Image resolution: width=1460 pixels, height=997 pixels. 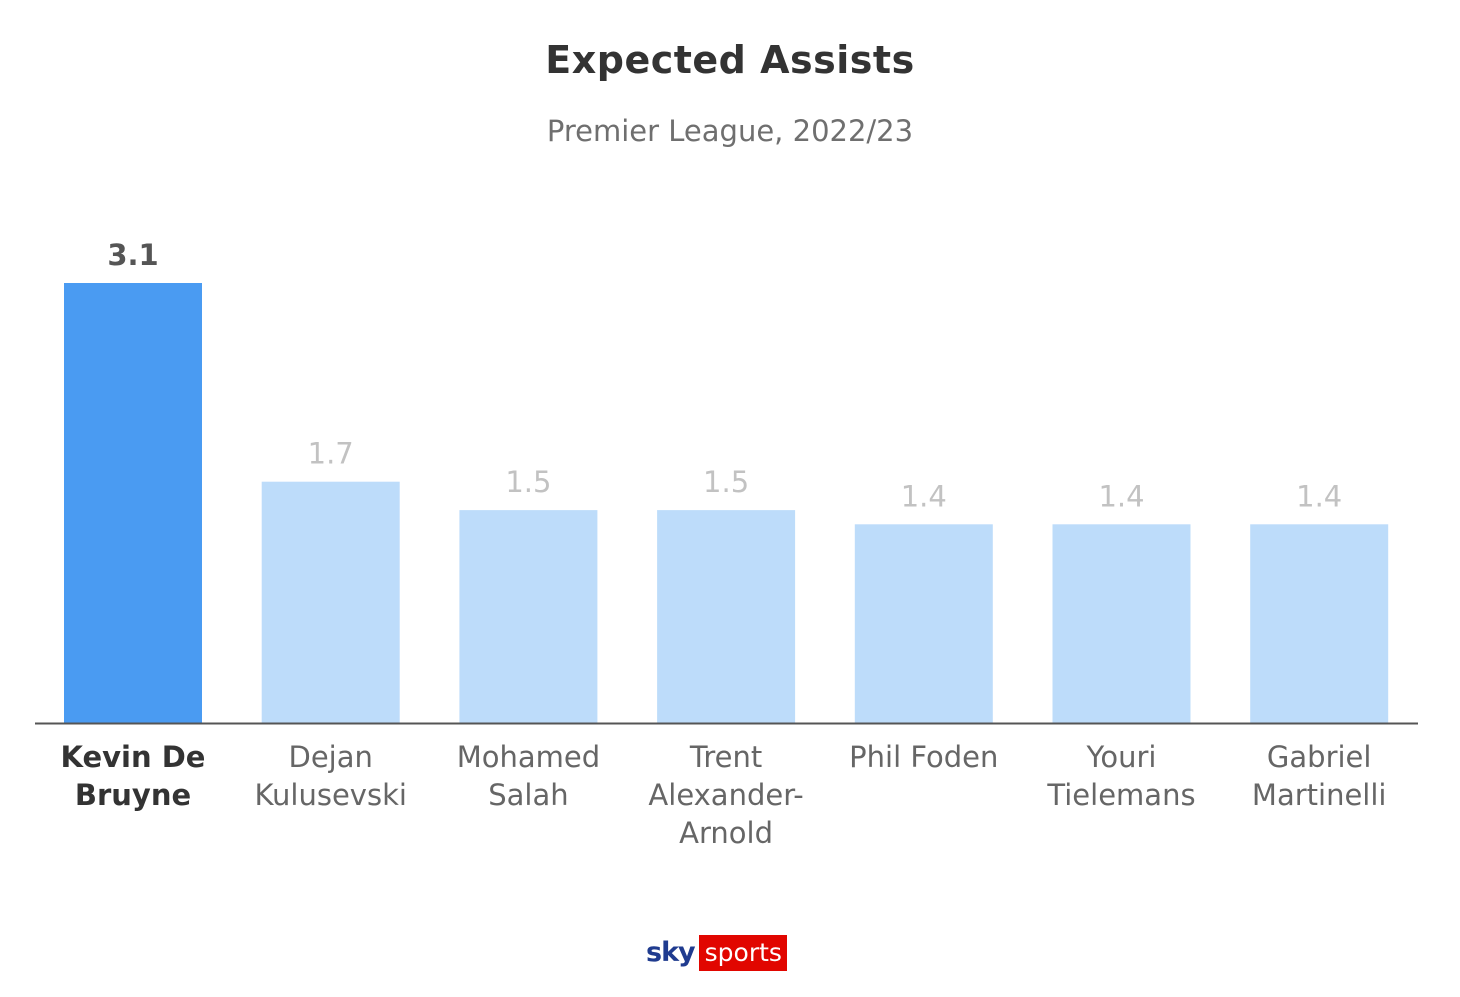 What do you see at coordinates (671, 952) in the screenshot?
I see `logo-sky-text: sky` at bounding box center [671, 952].